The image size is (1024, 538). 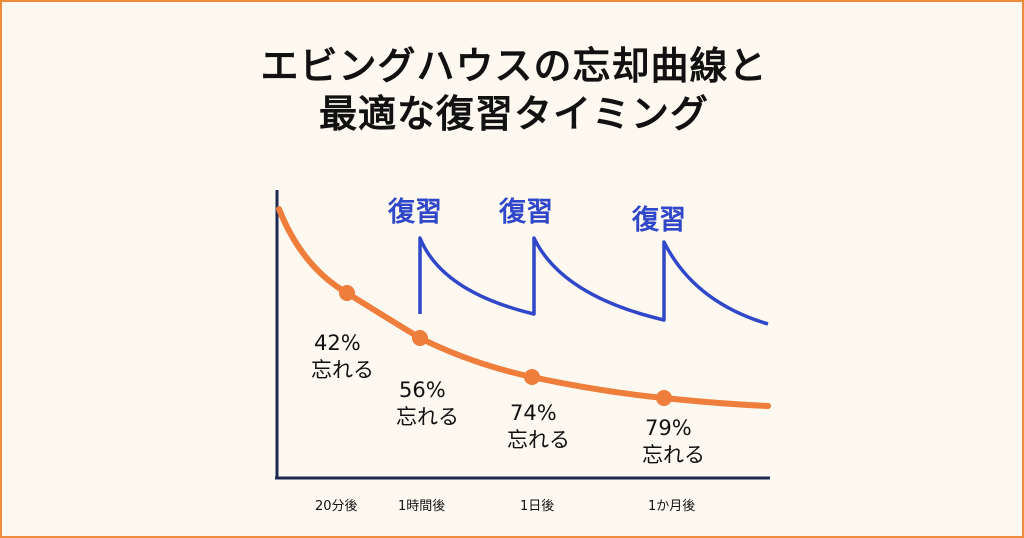 I want to click on title-line-1: エビングハウスの忘却曲線と, so click(x=514, y=66).